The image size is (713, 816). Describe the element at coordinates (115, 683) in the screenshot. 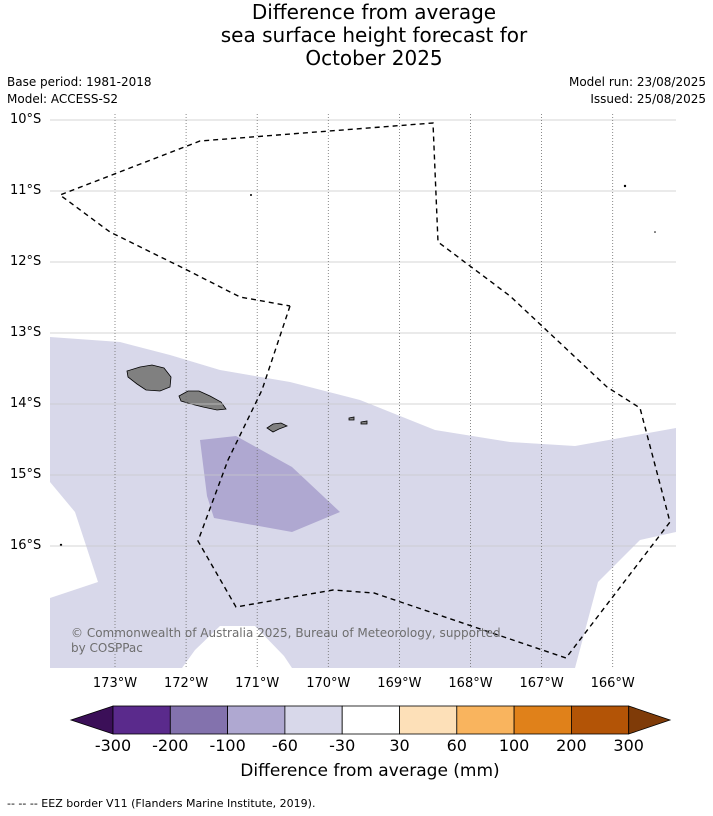

I see `lon-label: 173°W` at that location.